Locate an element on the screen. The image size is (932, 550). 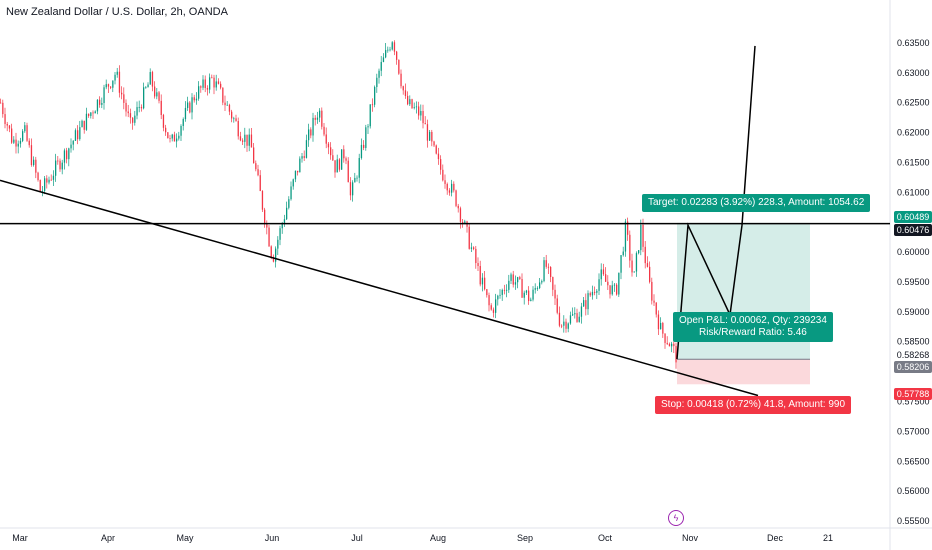
y-tick-label: 0.56000 is located at coordinates (913, 491).